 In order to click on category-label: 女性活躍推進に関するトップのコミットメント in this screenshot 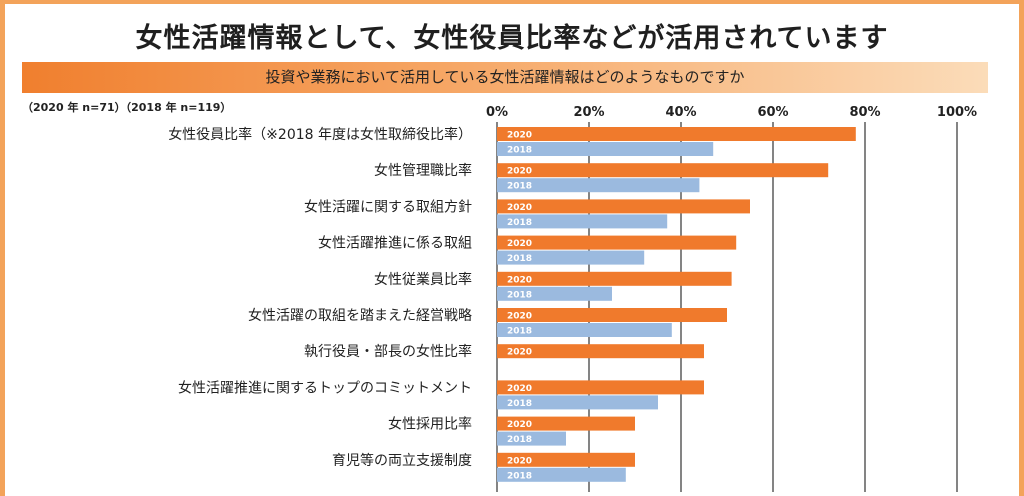, I will do `click(325, 387)`.